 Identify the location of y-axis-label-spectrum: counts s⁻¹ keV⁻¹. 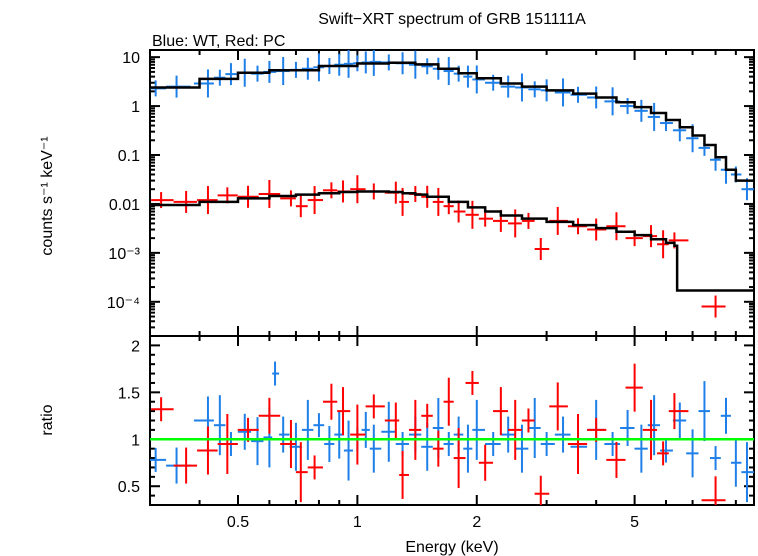
(47, 195).